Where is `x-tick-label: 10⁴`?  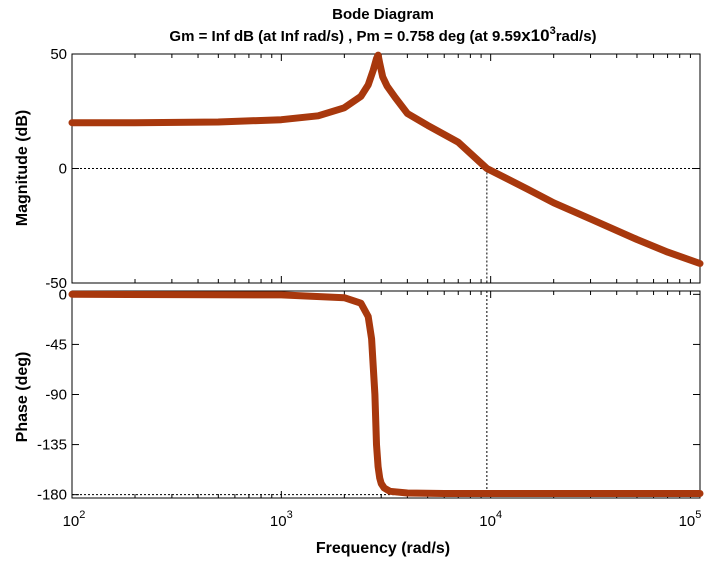 x-tick-label: 10⁴ is located at coordinates (490, 519).